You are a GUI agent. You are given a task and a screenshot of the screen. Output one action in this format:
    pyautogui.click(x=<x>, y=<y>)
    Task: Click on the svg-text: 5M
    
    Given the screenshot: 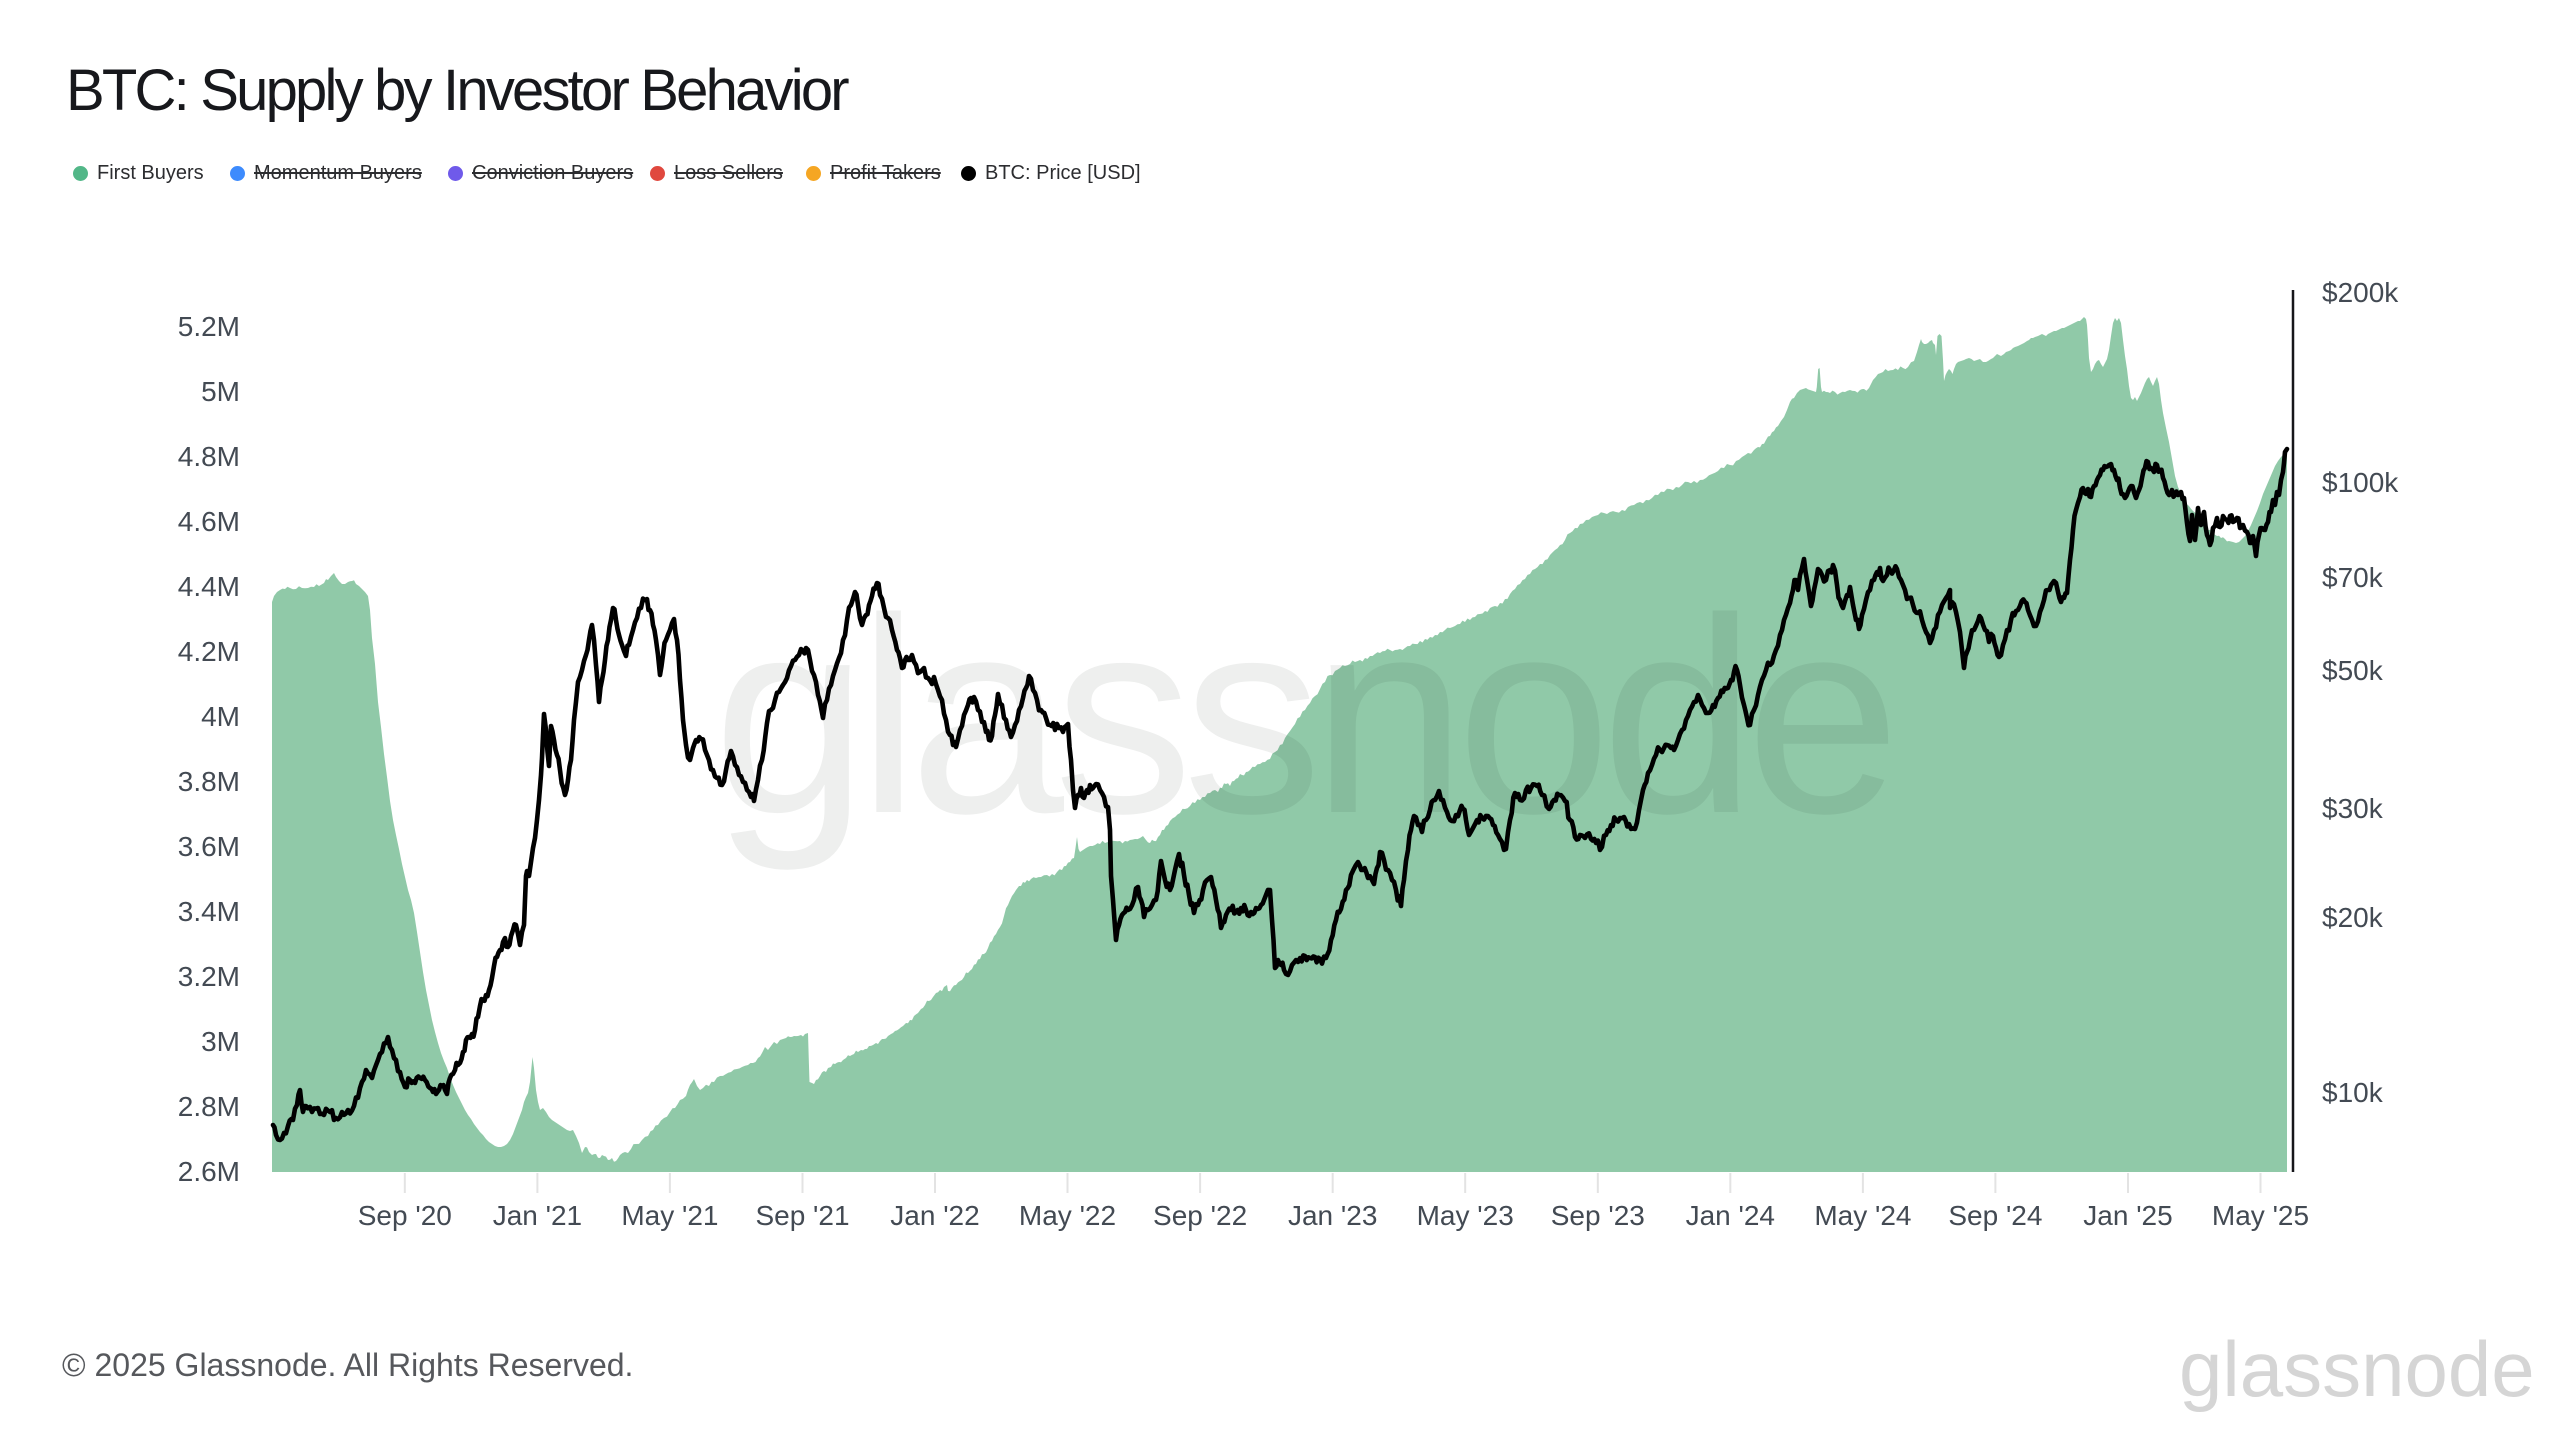 What is the action you would take?
    pyautogui.click(x=220, y=391)
    